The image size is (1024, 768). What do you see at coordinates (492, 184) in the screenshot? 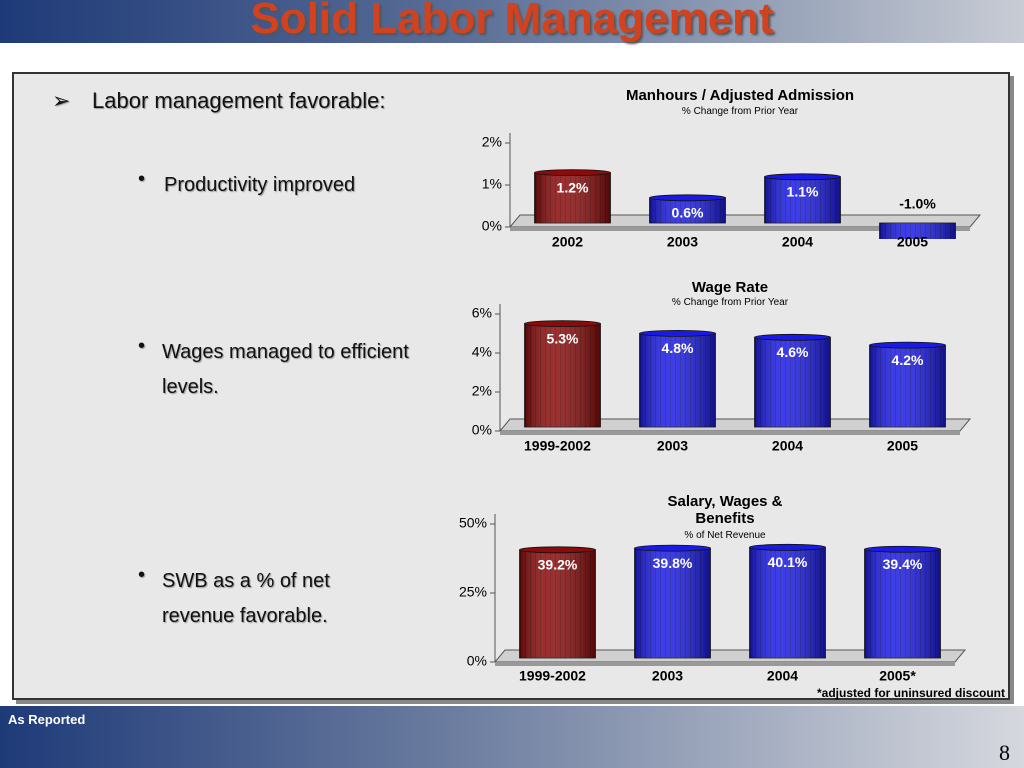
I see `y-tick-label: 1%` at bounding box center [492, 184].